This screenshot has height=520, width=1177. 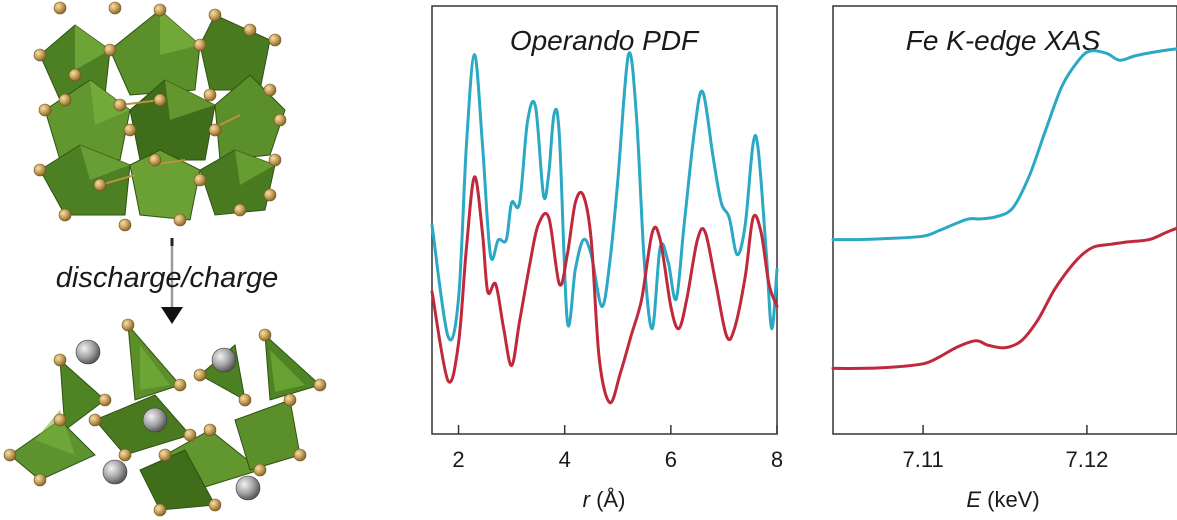 I want to click on pdf-x-tick-label-2: 4, so click(x=565, y=459).